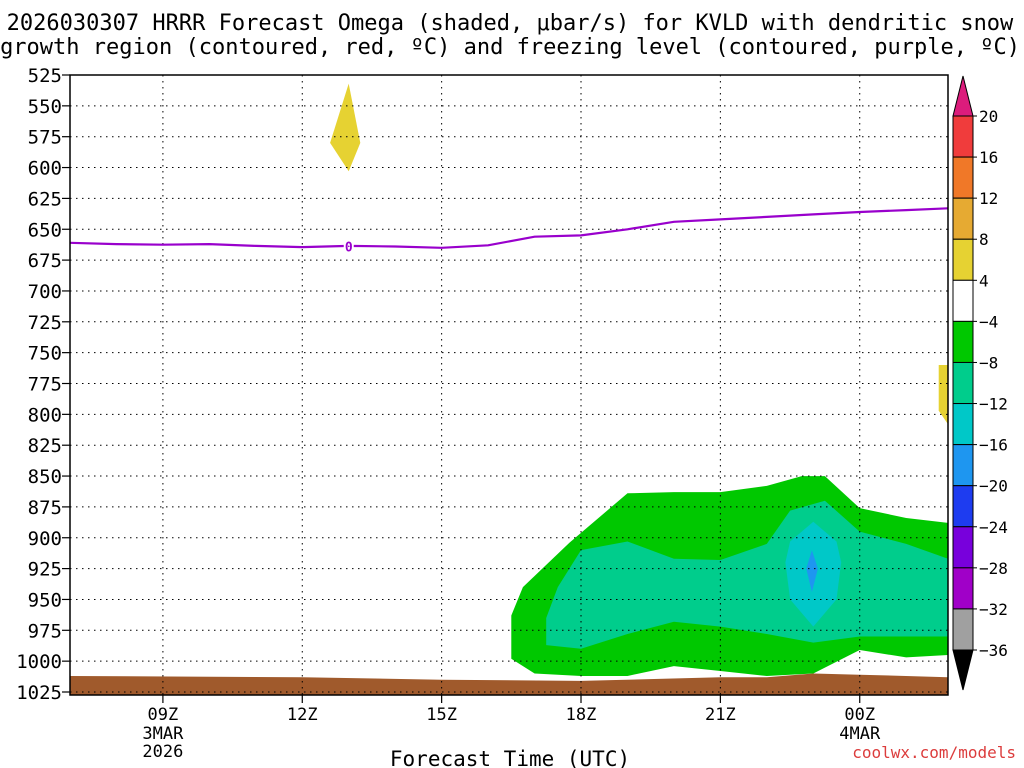  Describe the element at coordinates (993, 404) in the screenshot. I see `colorbar-label: −12` at that location.